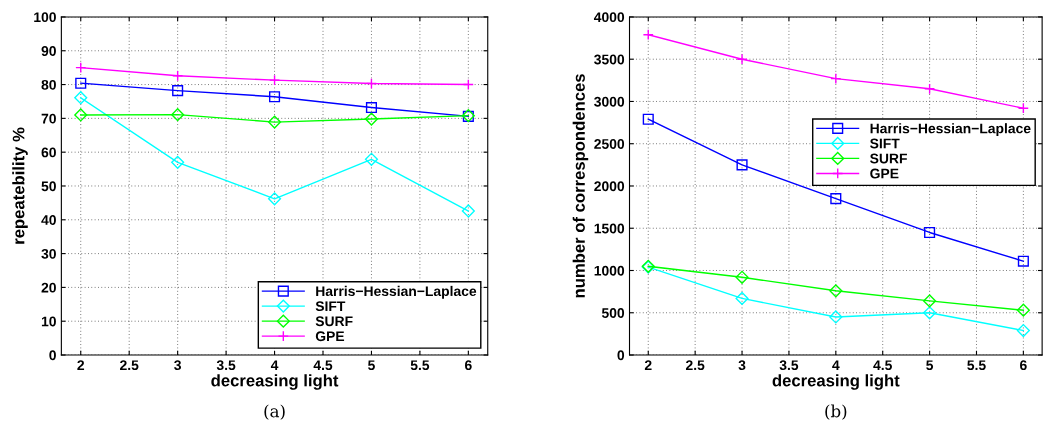 This screenshot has width=1058, height=446. Describe the element at coordinates (609, 144) in the screenshot. I see `y-tick-label: 2500` at that location.